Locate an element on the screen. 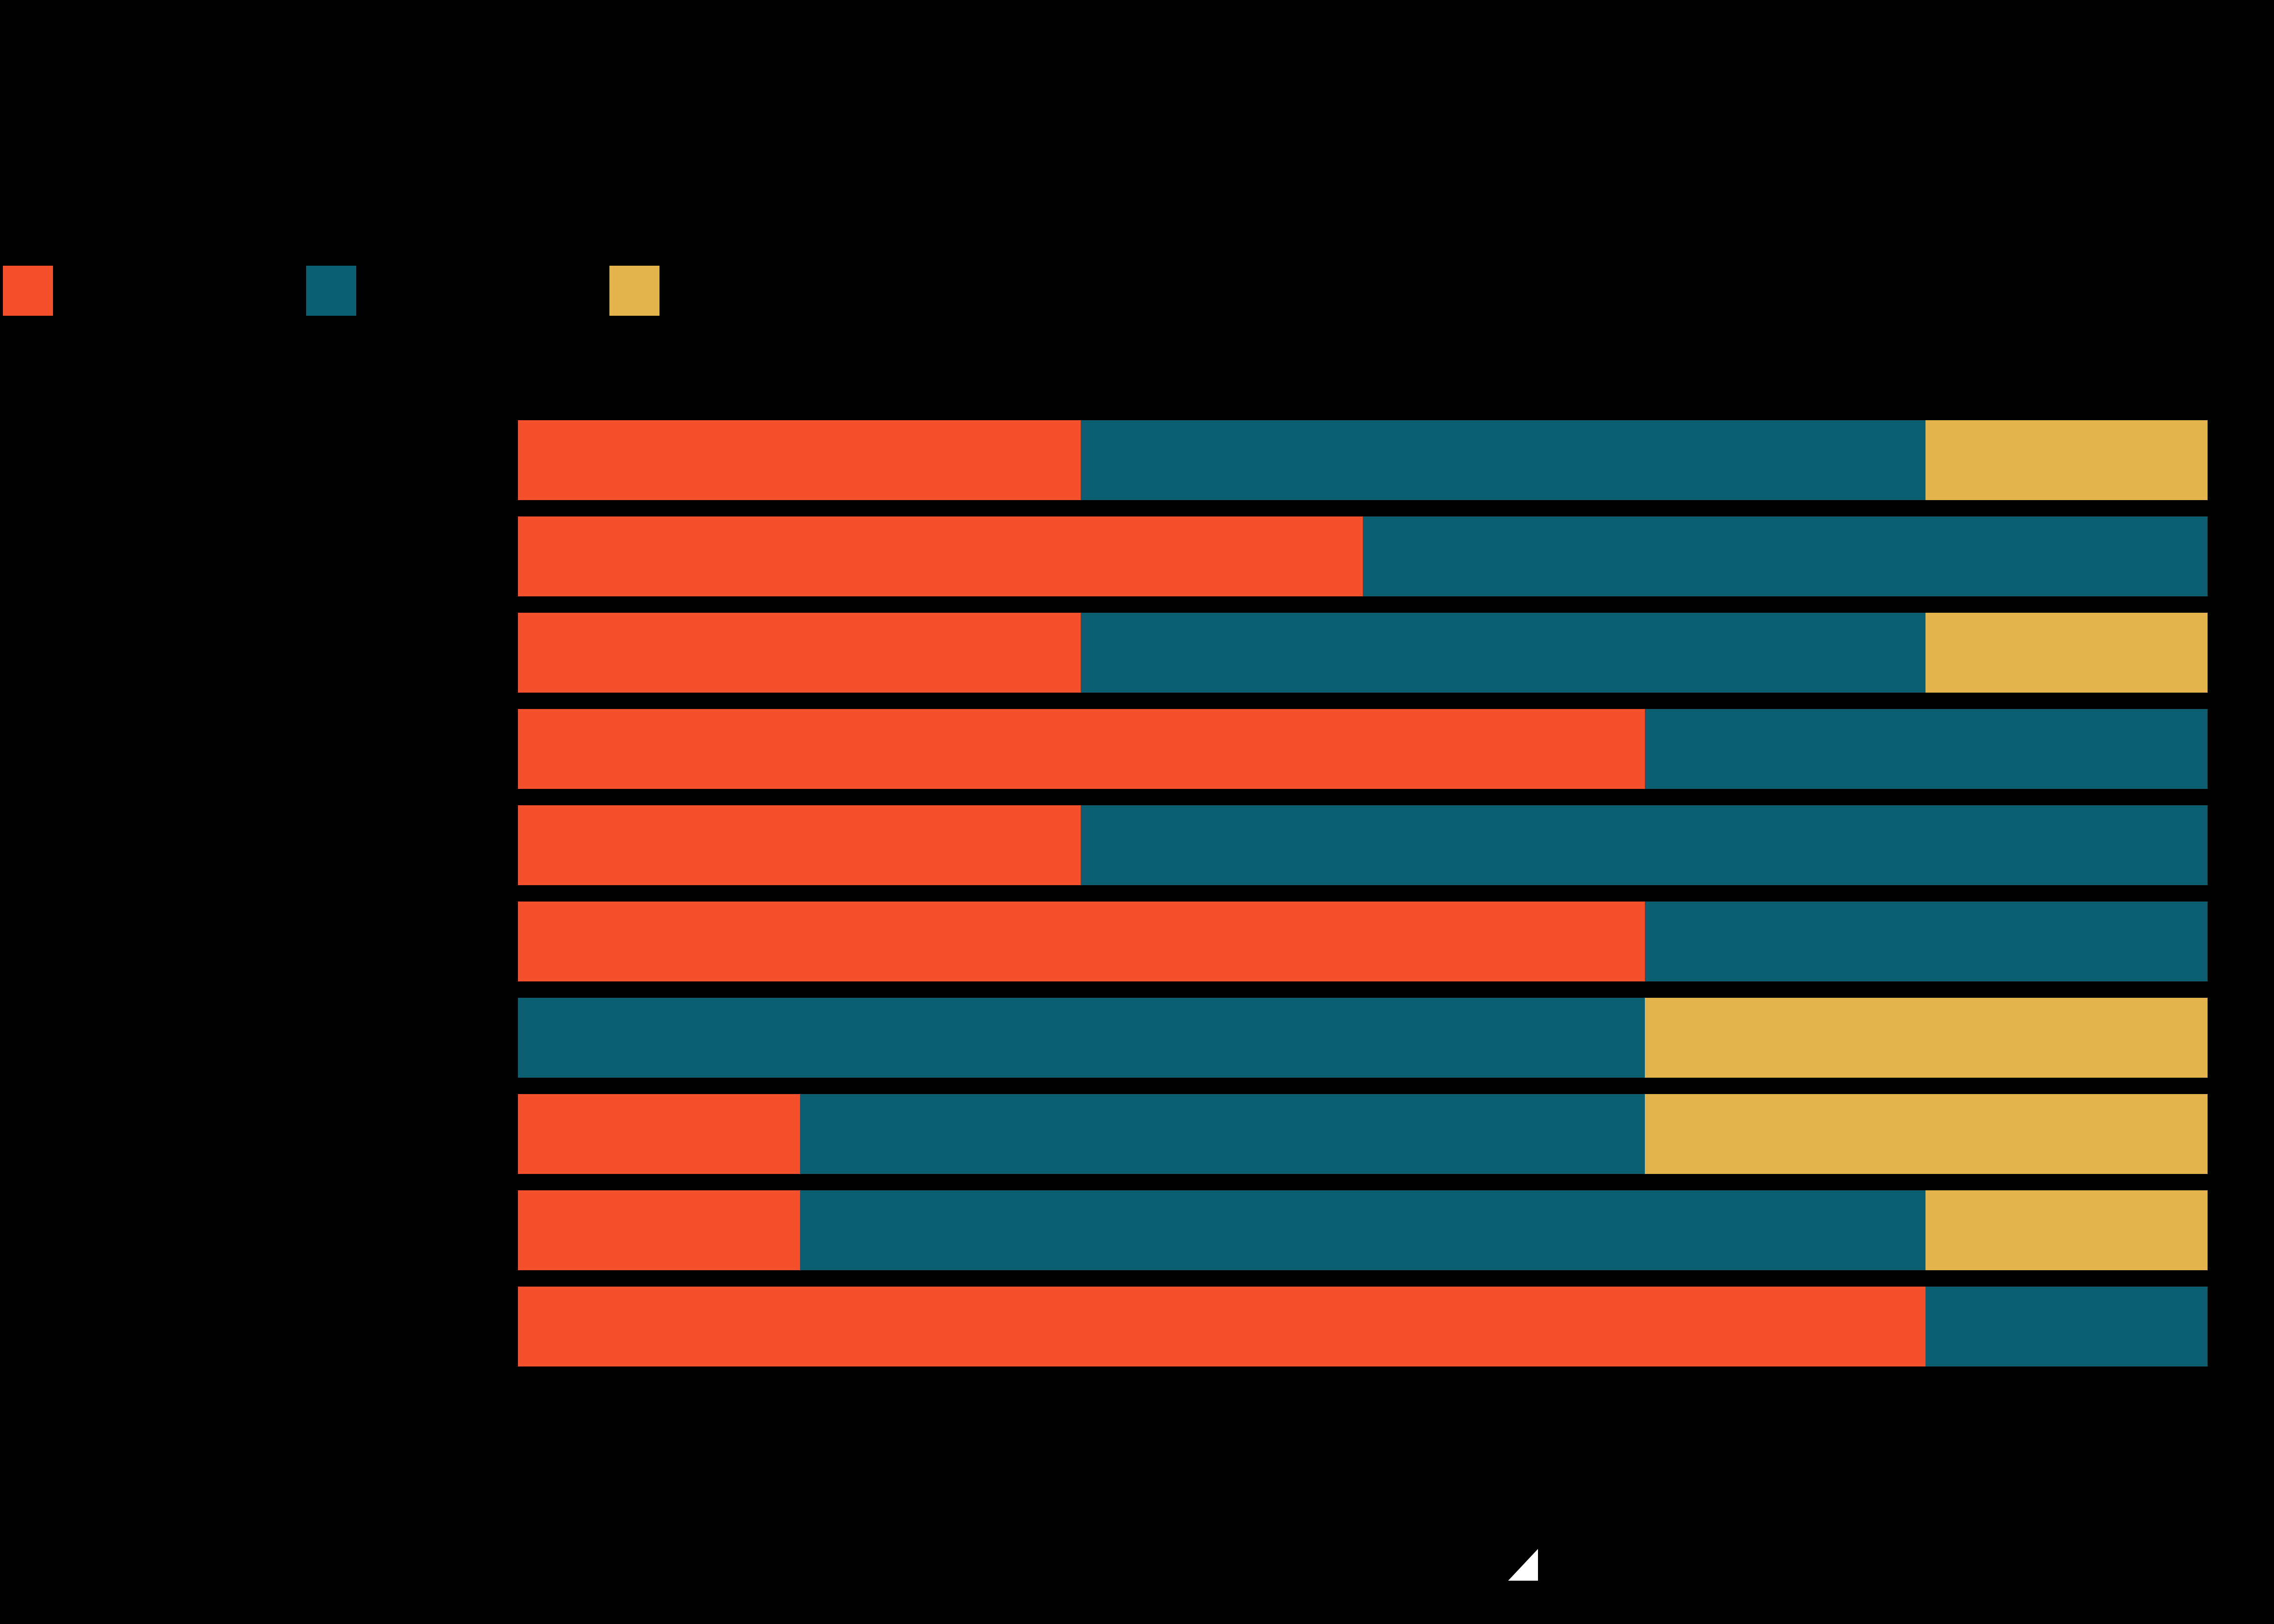 The image size is (2274, 1624). legend-swatch-teal-icon is located at coordinates (331, 291).